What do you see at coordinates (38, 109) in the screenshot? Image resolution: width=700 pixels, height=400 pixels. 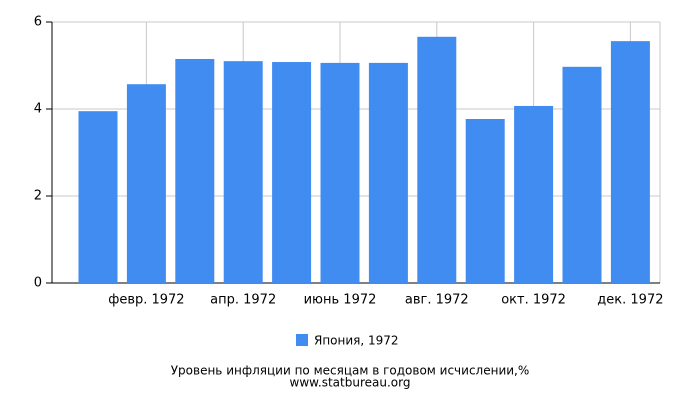 I see `y-tick-label: 4` at bounding box center [38, 109].